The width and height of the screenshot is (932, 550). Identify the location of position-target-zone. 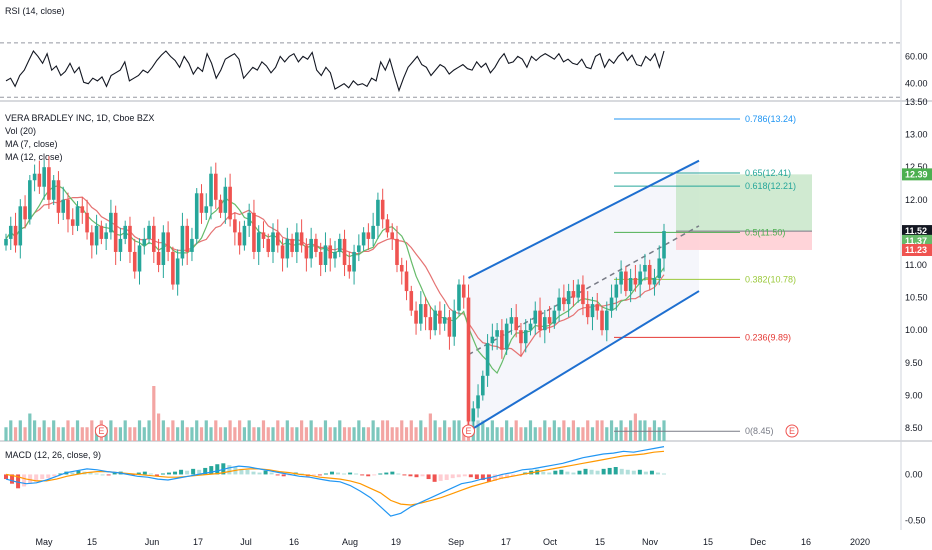
(744, 203).